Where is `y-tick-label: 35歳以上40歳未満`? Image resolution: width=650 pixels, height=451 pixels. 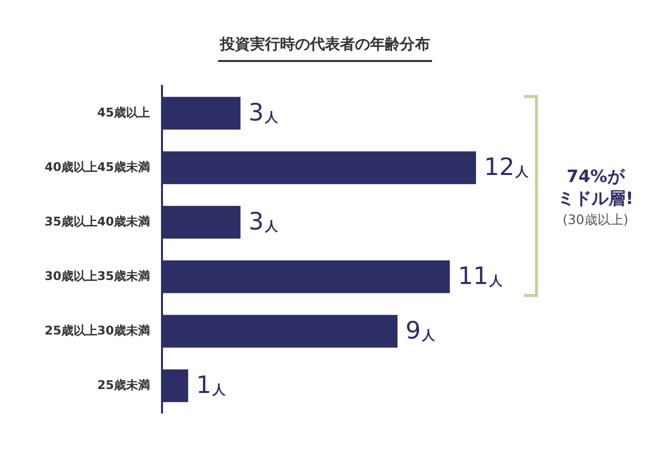
y-tick-label: 35歳以上40歳未満 is located at coordinates (97, 221).